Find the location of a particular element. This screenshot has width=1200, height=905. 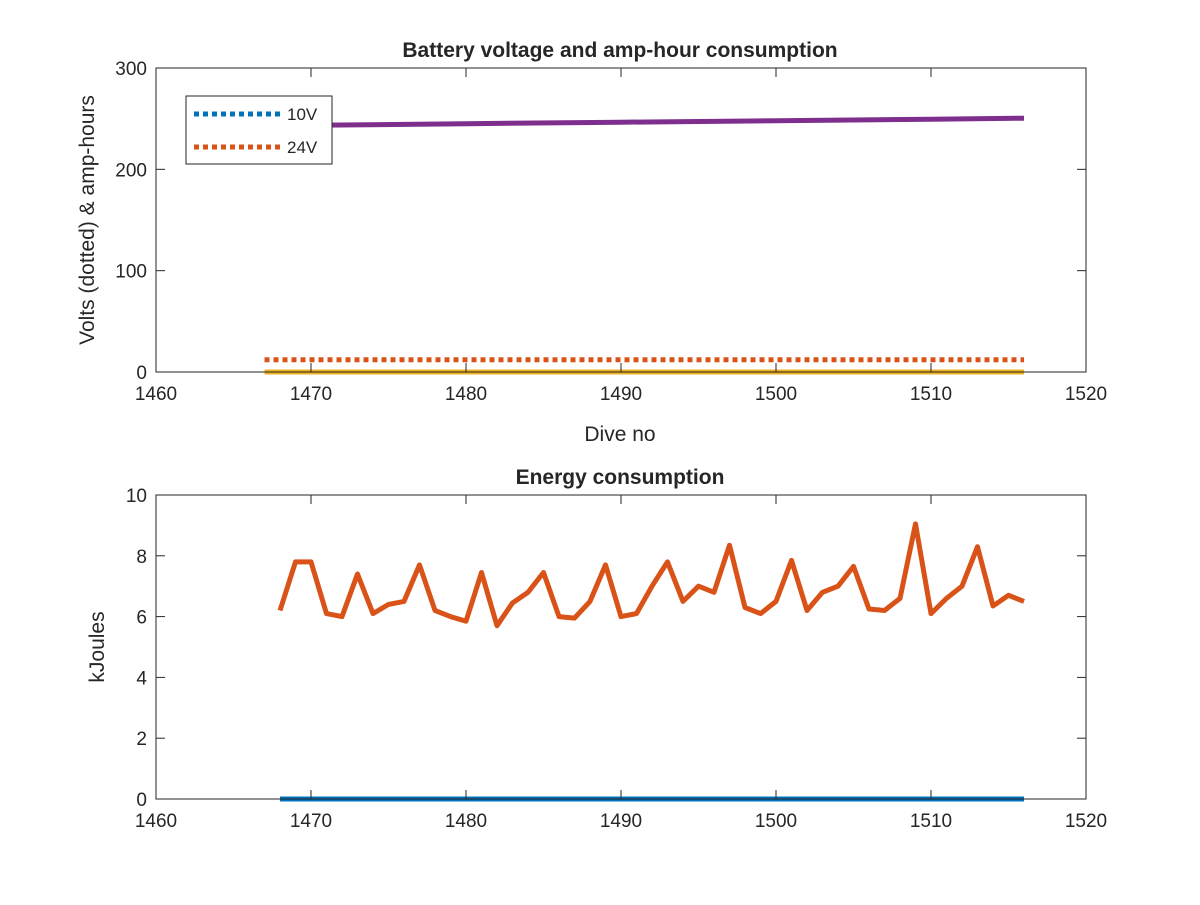

energy-xtick-label: 1490 is located at coordinates (621, 821).